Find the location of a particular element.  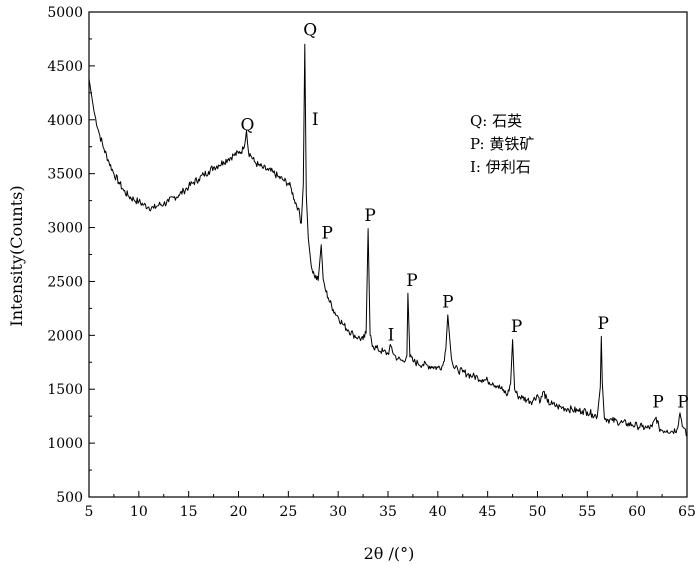

y-tick-label: 500 is located at coordinates (69, 498).